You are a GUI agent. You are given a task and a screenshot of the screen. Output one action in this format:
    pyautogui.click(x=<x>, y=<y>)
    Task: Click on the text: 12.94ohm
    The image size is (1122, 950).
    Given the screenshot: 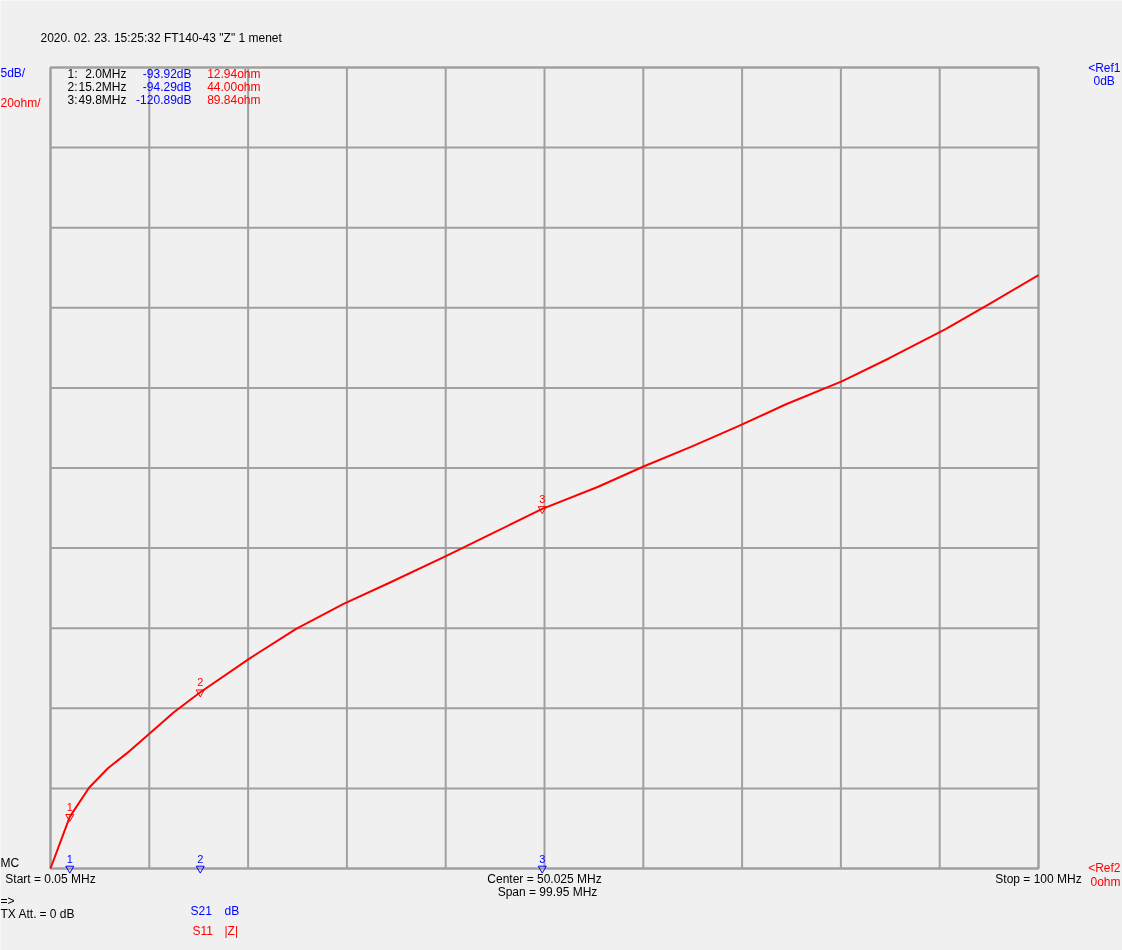 What is the action you would take?
    pyautogui.click(x=234, y=73)
    